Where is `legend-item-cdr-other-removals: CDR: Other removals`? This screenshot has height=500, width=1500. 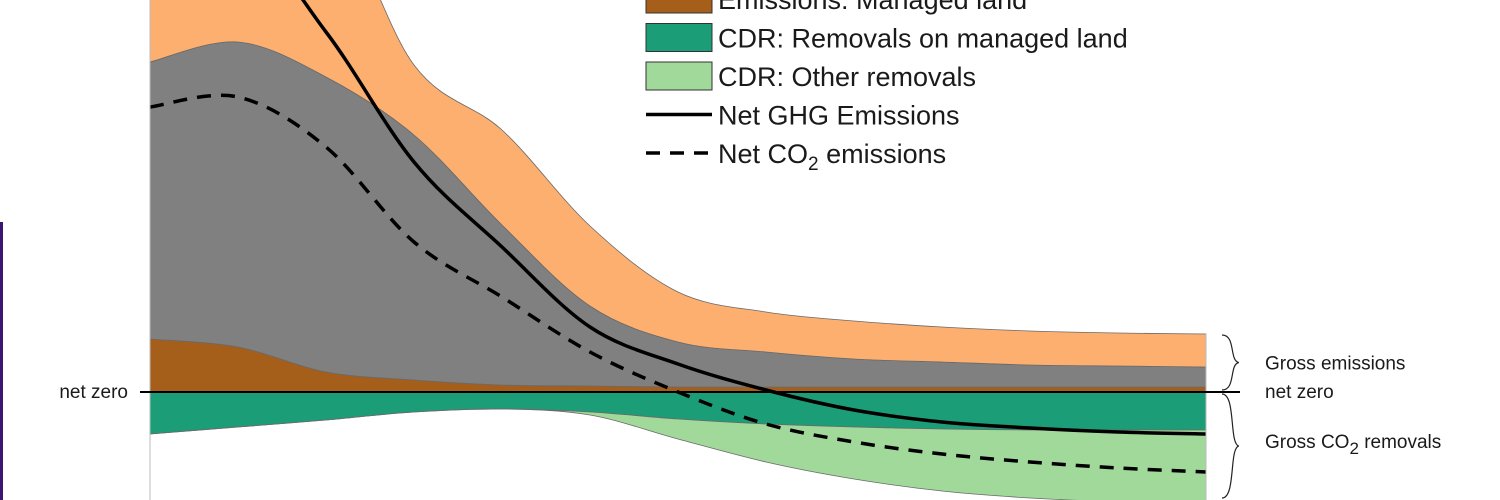
legend-item-cdr-other-removals: CDR: Other removals is located at coordinates (810, 76).